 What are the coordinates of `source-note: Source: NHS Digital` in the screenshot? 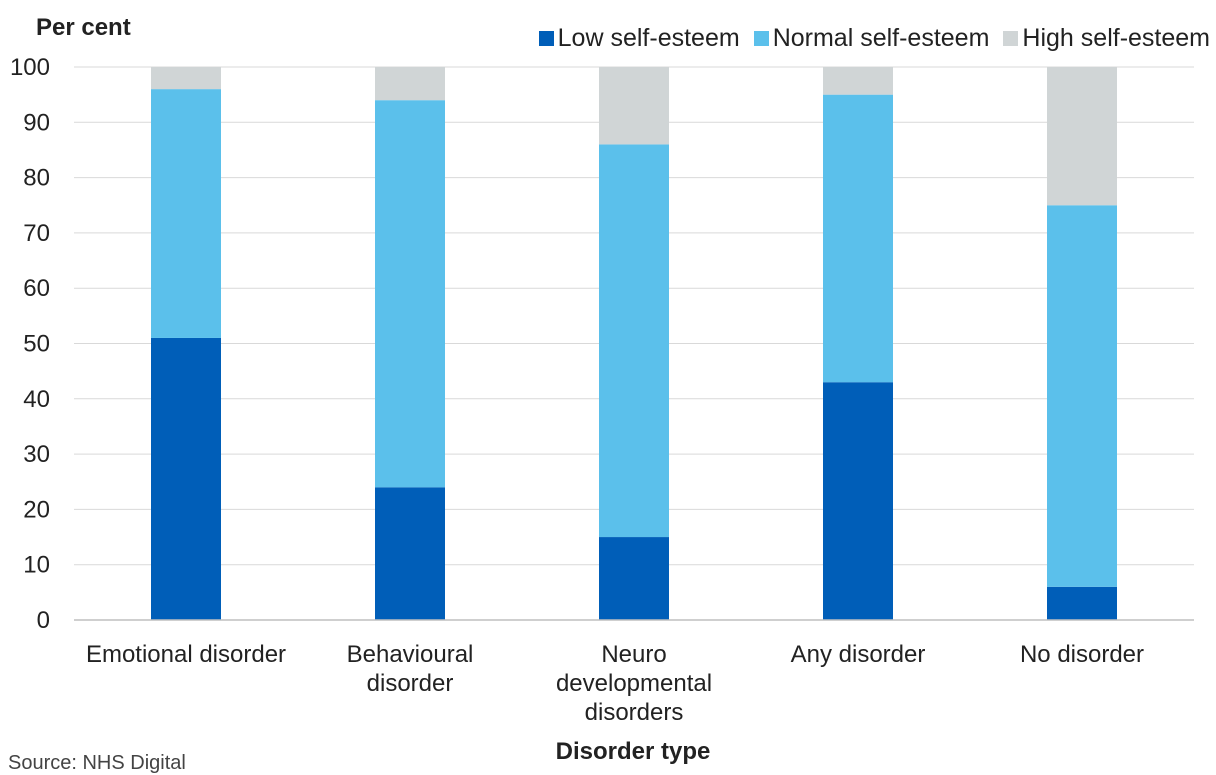 It's located at (97, 763).